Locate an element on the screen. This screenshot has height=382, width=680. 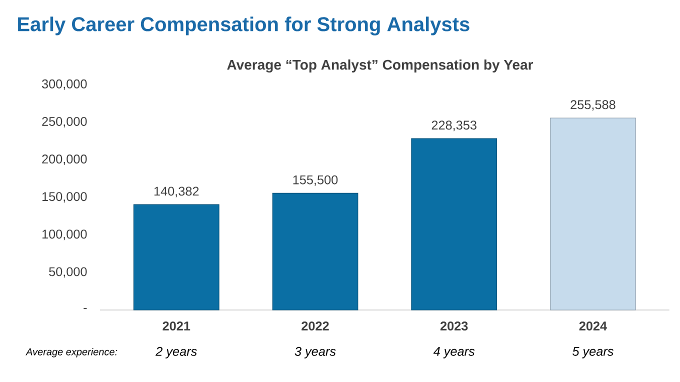
x-tick-label: 2022 is located at coordinates (315, 326).